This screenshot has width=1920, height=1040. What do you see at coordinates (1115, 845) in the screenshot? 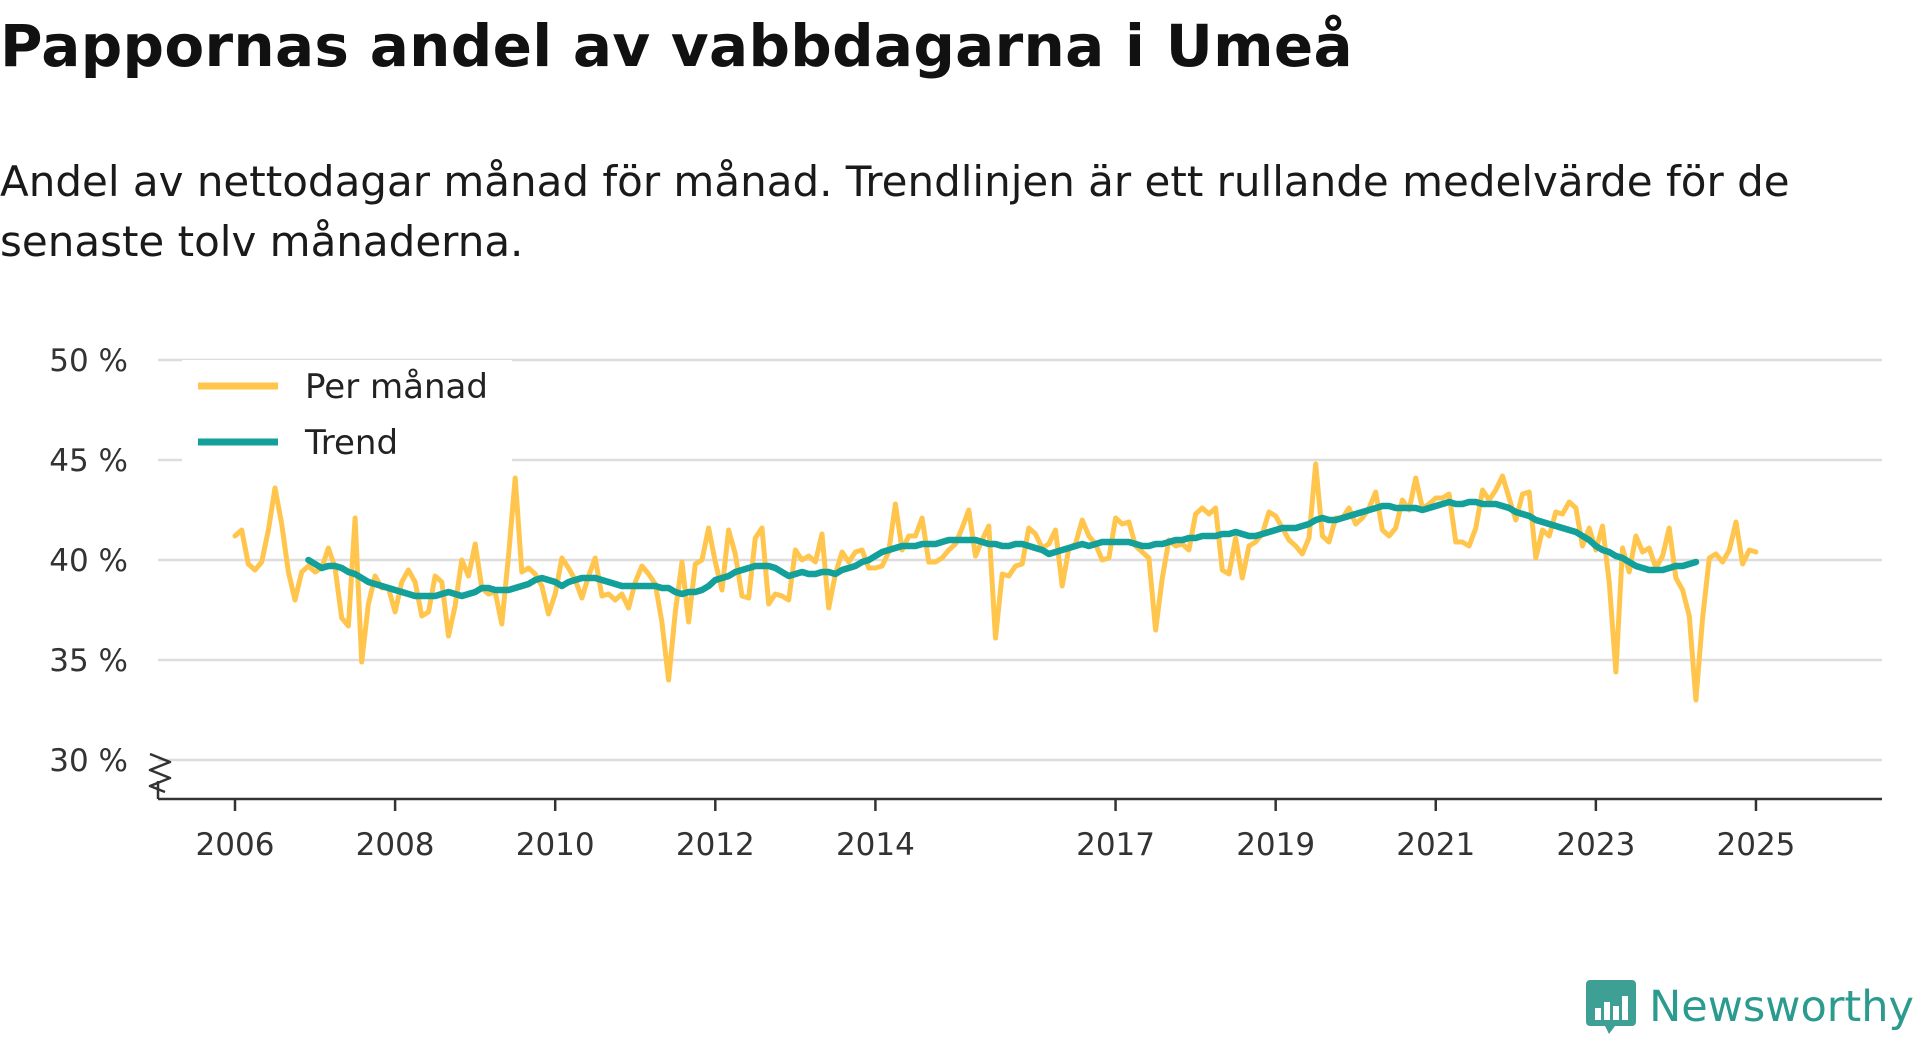
I see `x-tick-label: 2017` at bounding box center [1115, 845].